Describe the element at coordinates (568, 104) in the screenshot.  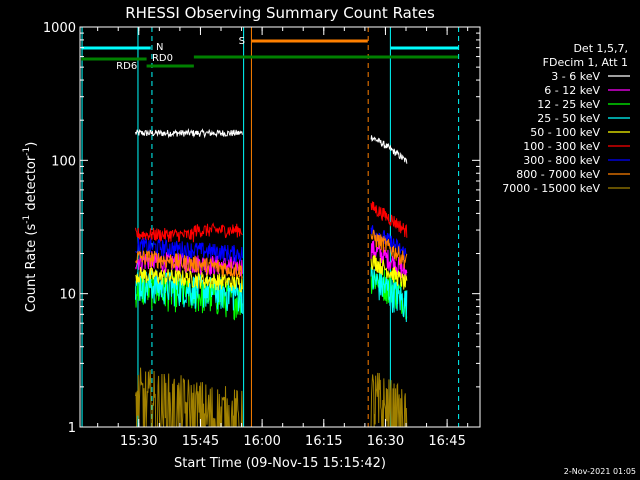
I see `legend-label: 12 - 25 keV` at that location.